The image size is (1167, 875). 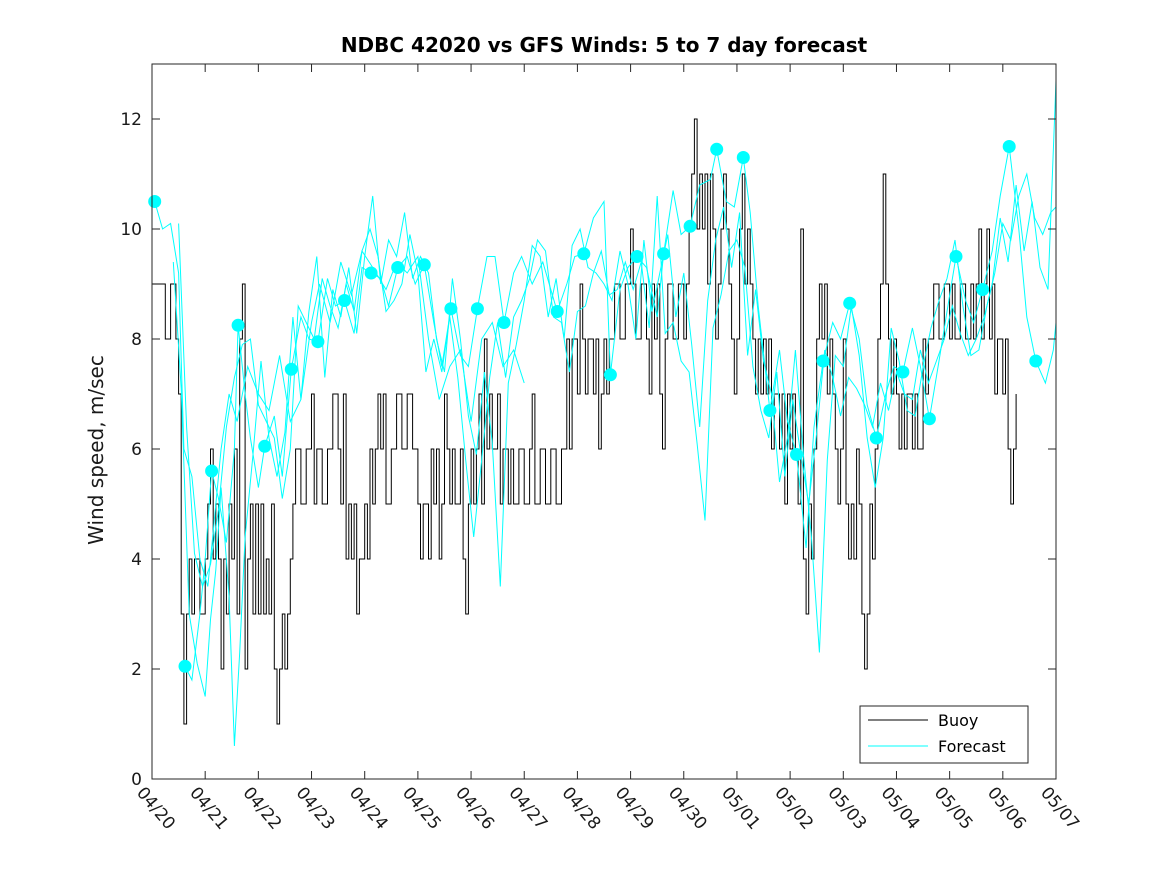 I want to click on forecast-run-line, so click(x=339, y=394).